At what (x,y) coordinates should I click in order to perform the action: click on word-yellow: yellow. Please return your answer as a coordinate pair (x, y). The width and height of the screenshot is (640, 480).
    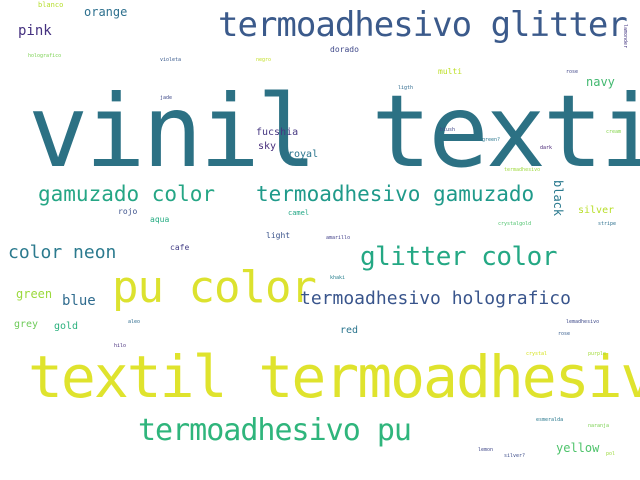
    Looking at the image, I should click on (578, 448).